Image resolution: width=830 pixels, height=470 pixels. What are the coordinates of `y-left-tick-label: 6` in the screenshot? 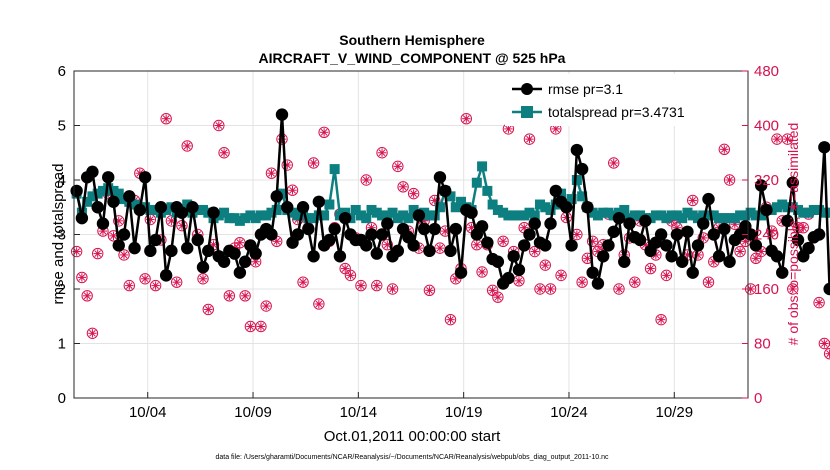 It's located at (62, 71).